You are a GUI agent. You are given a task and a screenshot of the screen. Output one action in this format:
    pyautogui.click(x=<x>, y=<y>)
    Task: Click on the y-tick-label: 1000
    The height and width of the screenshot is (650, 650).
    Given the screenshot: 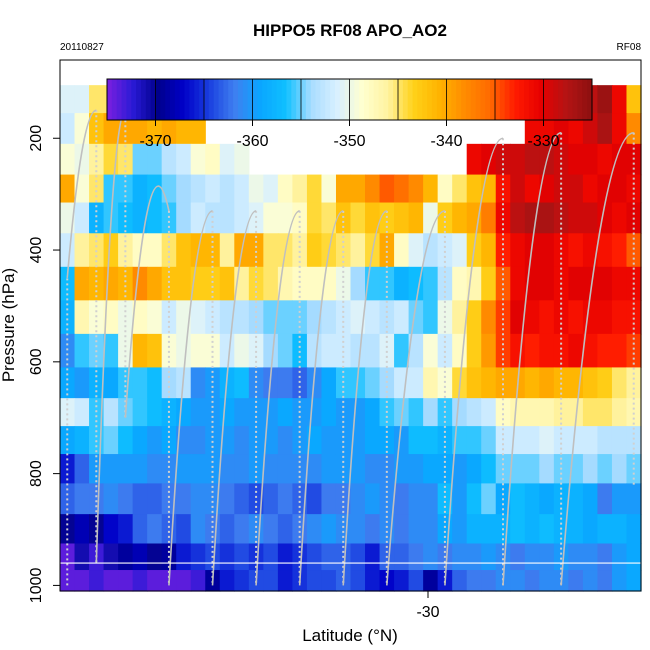 What is the action you would take?
    pyautogui.click(x=36, y=586)
    